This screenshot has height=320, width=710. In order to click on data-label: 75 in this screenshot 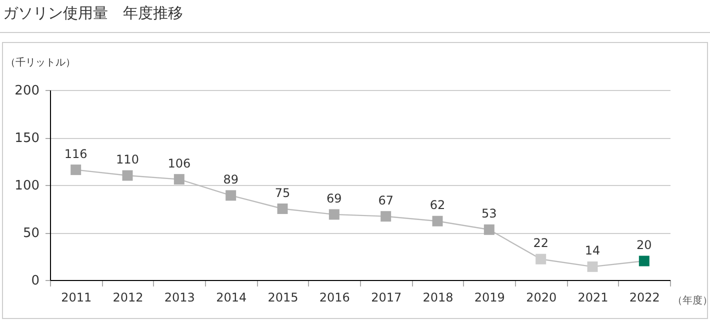, I will do `click(282, 193)`.